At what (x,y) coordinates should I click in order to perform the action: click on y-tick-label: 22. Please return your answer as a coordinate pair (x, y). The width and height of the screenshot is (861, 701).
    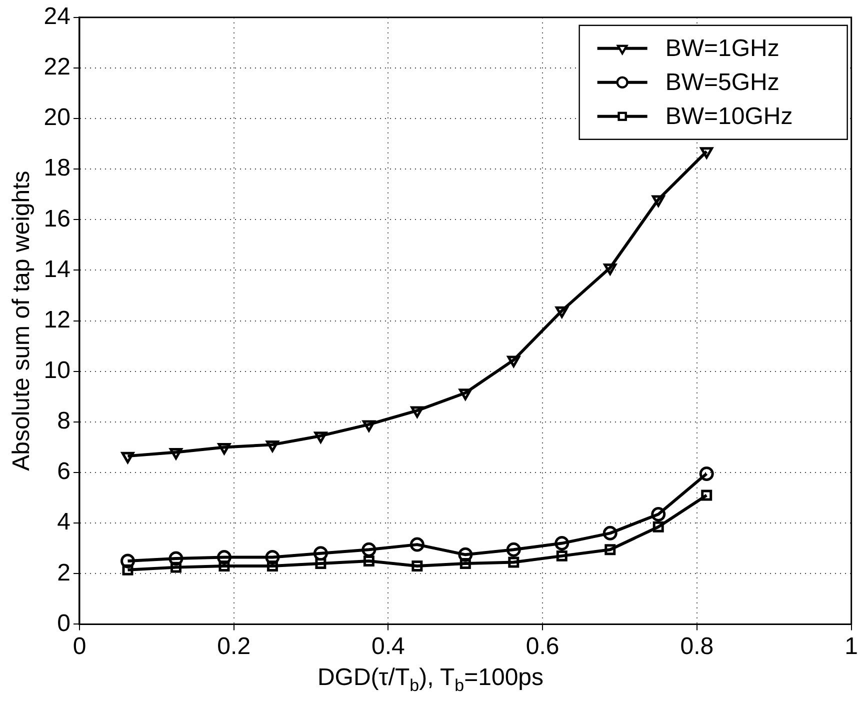
    Looking at the image, I should click on (57, 67).